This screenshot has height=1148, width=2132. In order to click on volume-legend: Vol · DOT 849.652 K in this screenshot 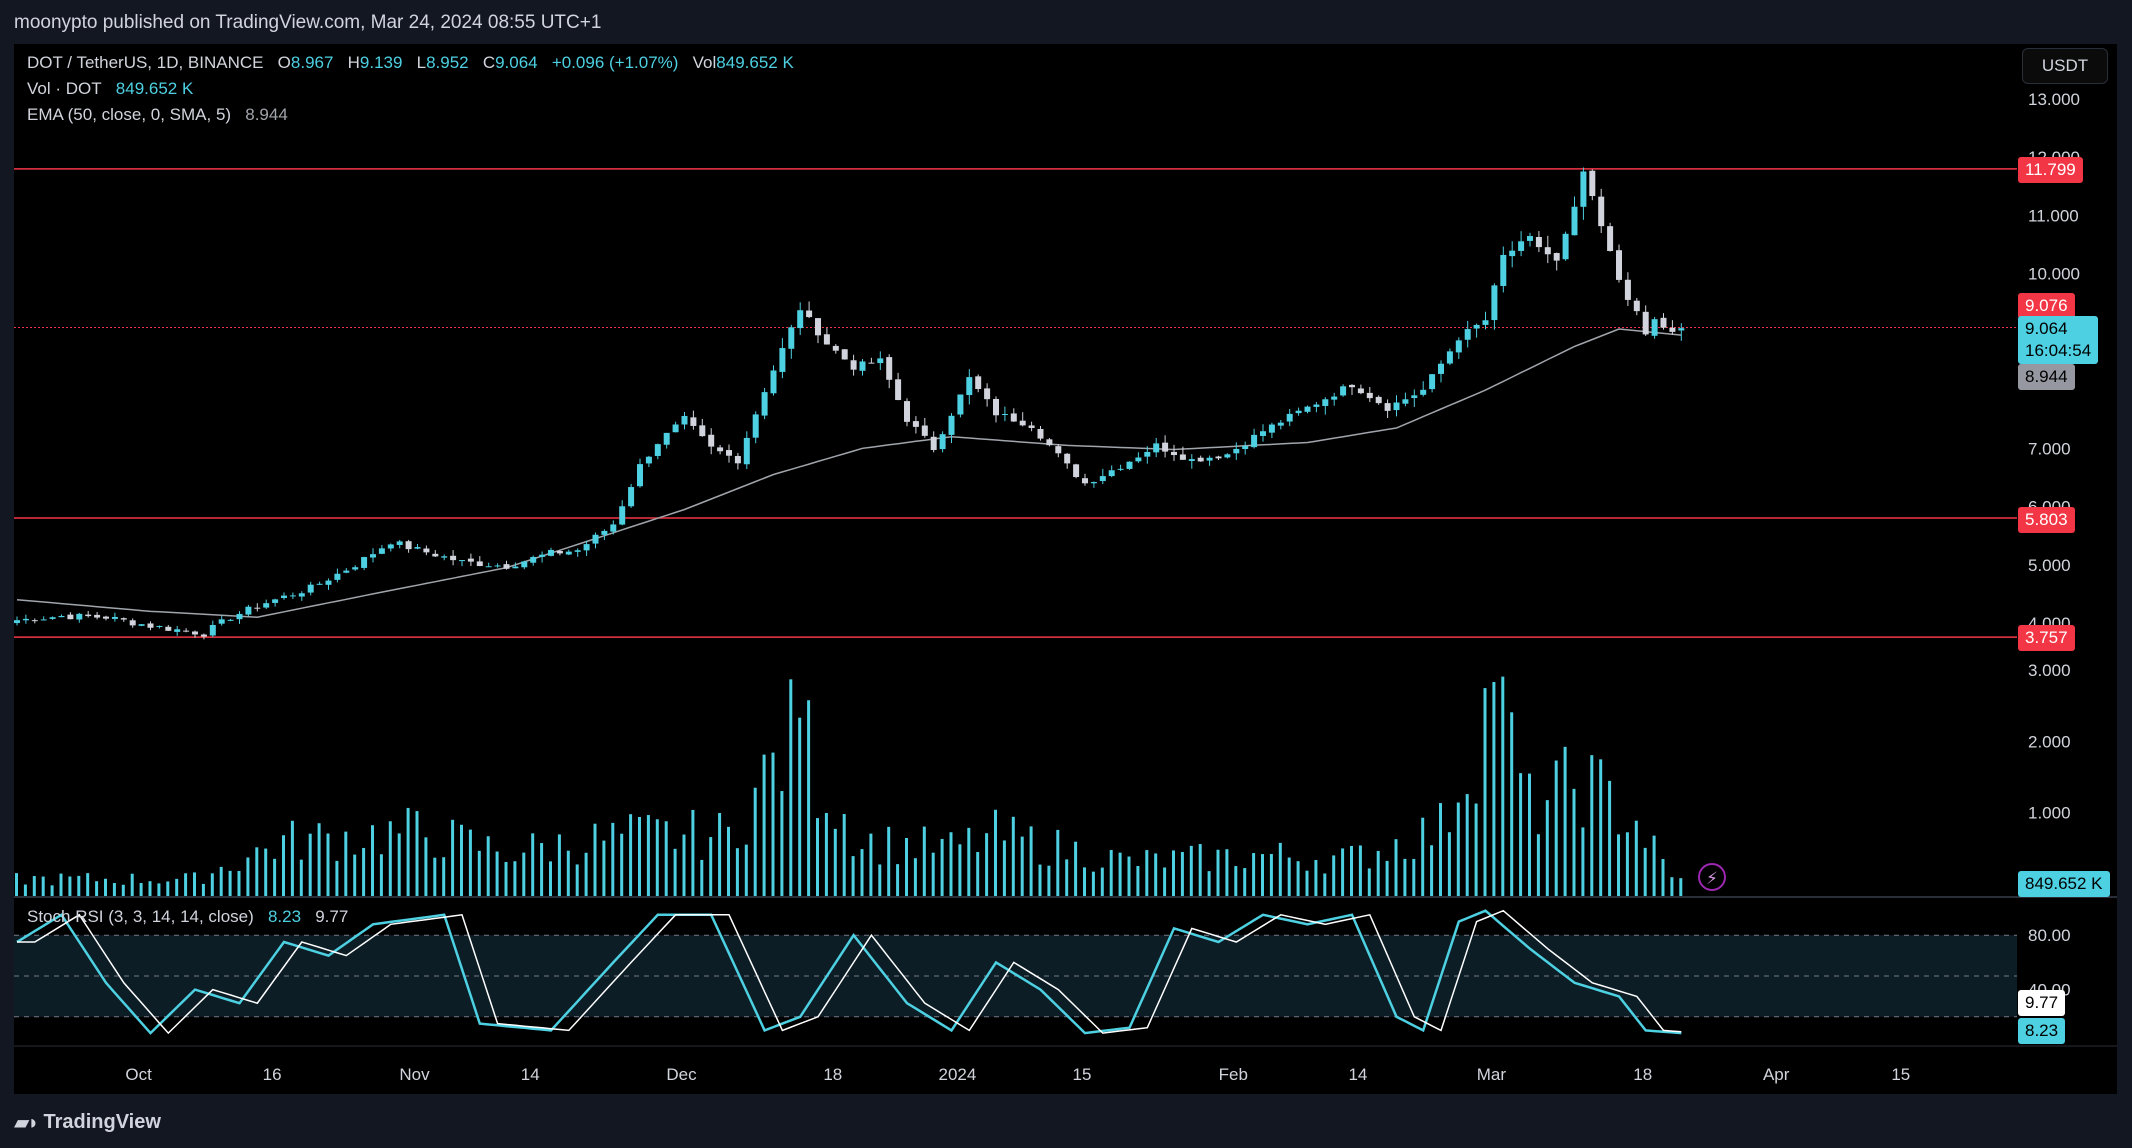, I will do `click(110, 89)`.